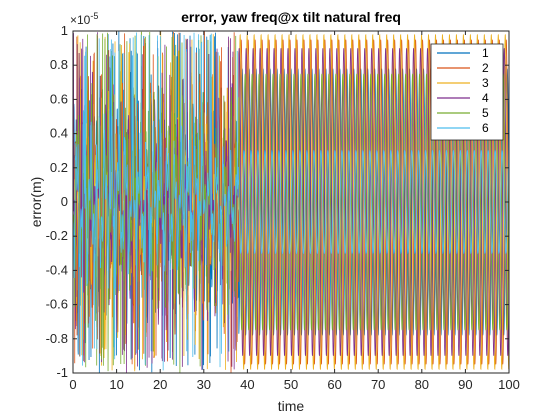  Describe the element at coordinates (485, 68) in the screenshot. I see `legend-label-2: 2` at that location.